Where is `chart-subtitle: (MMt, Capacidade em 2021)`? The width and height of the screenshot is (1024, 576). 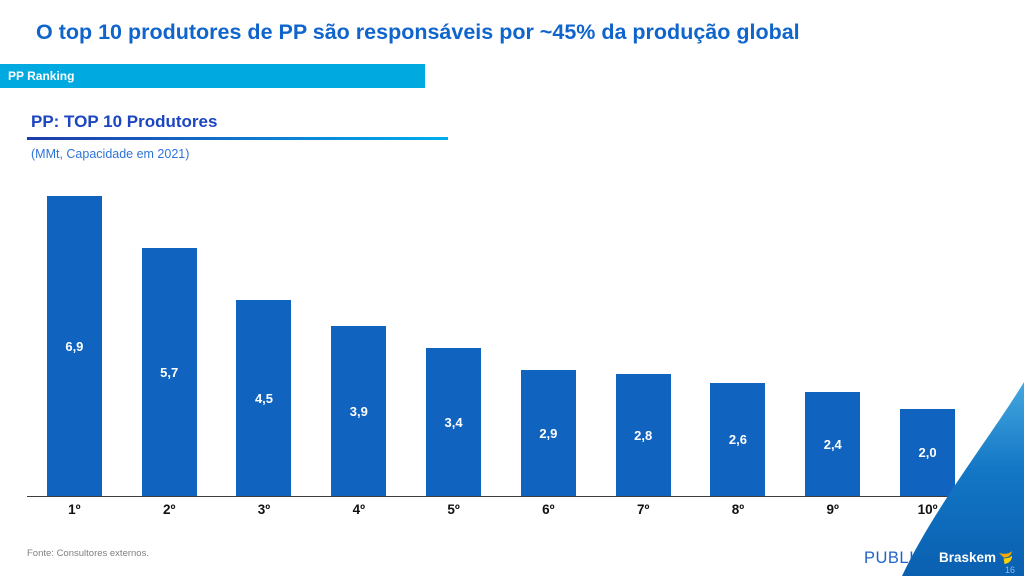
chart-subtitle: (MMt, Capacidade em 2021) is located at coordinates (110, 154).